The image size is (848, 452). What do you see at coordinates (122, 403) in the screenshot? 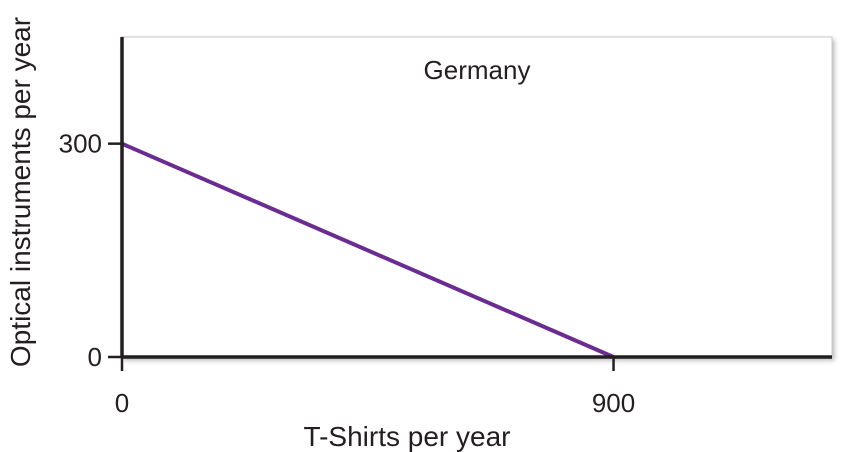
I see `x-tick-label: 0` at bounding box center [122, 403].